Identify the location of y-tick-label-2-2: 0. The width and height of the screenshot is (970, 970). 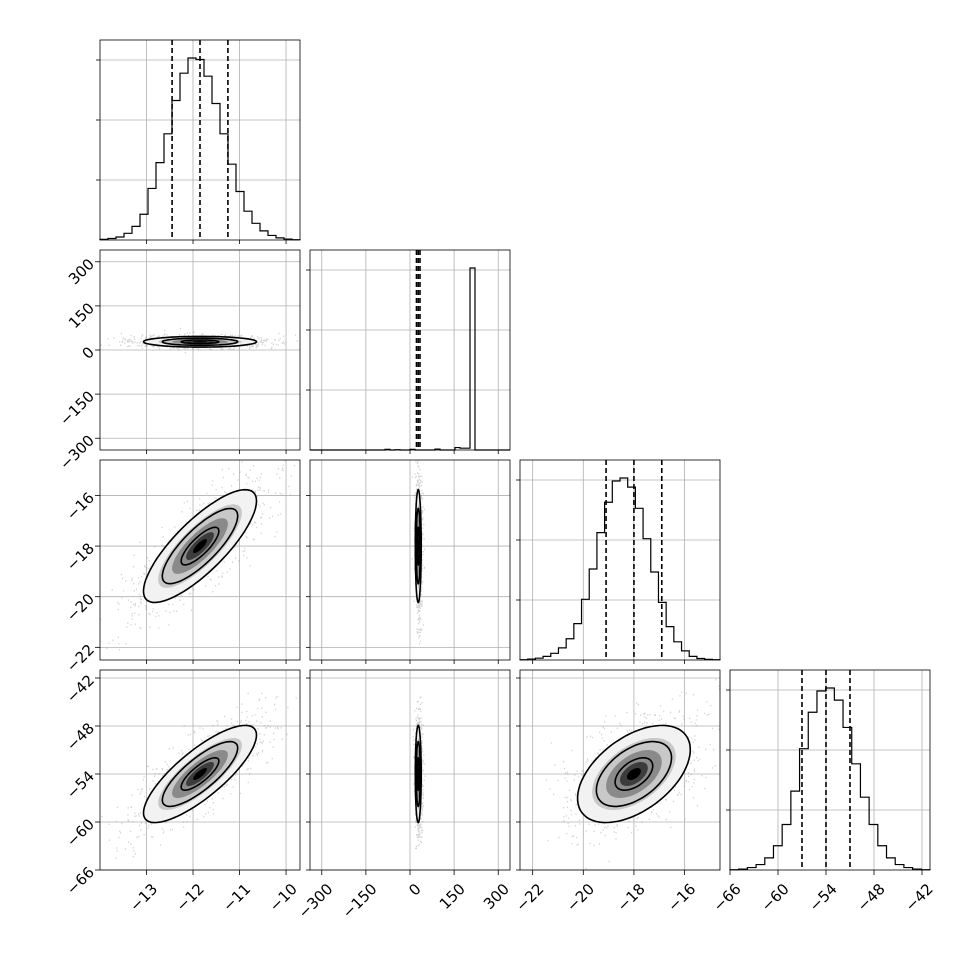
(88, 352).